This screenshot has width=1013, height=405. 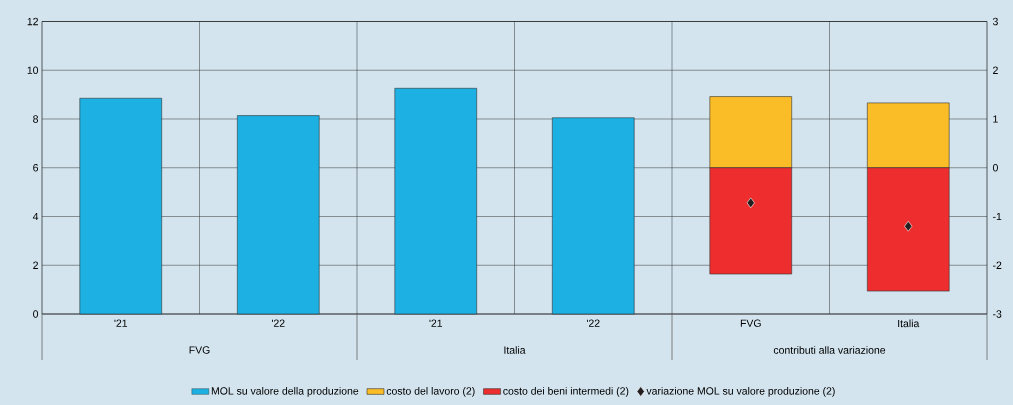 I want to click on y-tick-label: 4, so click(x=35, y=216).